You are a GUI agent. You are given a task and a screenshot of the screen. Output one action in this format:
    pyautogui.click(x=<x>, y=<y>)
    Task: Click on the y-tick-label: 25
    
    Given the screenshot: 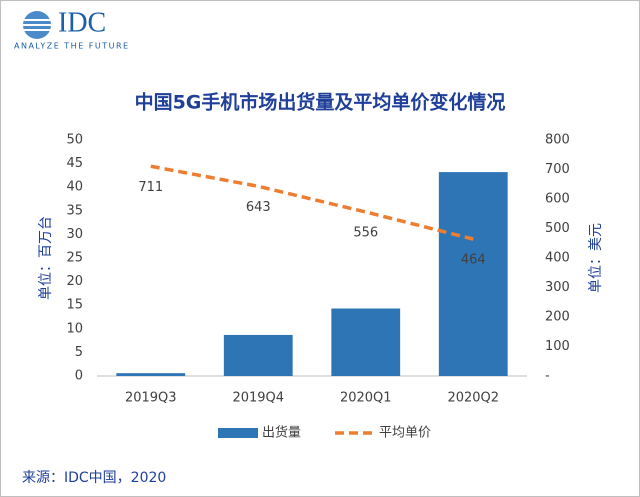 What is the action you would take?
    pyautogui.click(x=74, y=258)
    